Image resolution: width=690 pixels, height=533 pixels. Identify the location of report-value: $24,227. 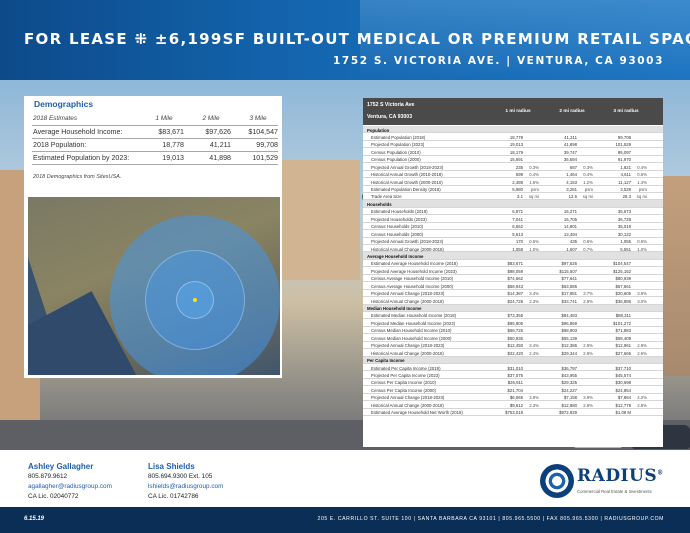
(569, 390).